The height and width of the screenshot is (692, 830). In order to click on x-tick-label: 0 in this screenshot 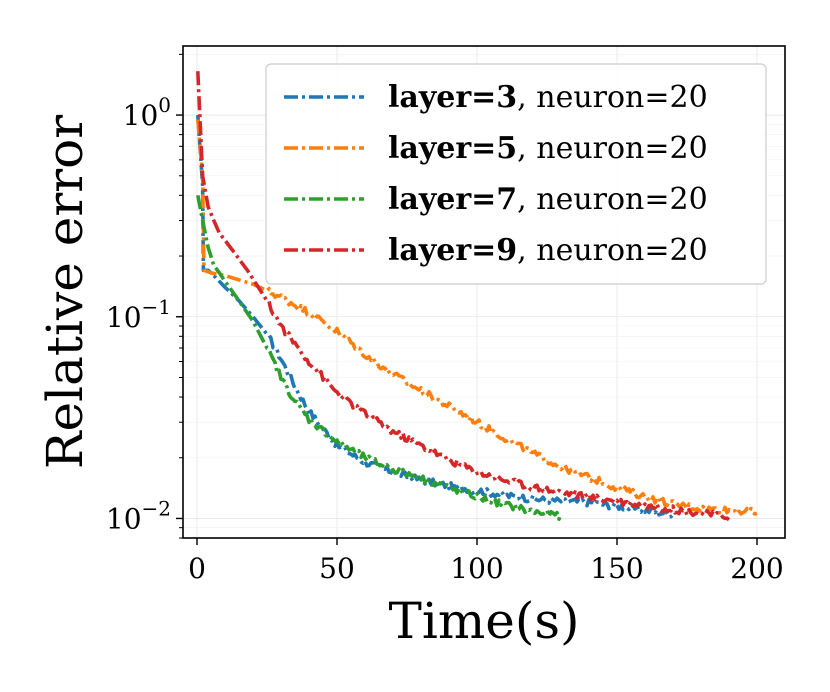, I will do `click(197, 568)`.